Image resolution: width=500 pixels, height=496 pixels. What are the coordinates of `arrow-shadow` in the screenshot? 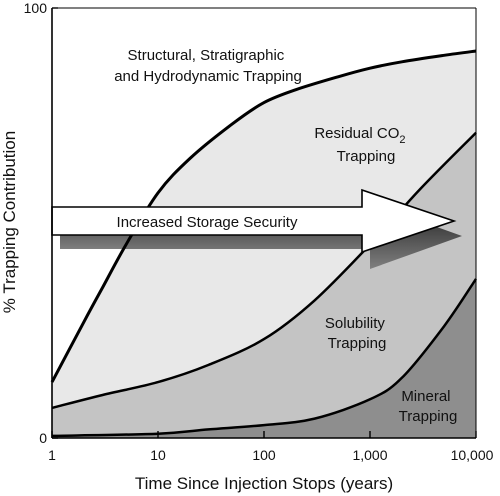 It's located at (261, 236).